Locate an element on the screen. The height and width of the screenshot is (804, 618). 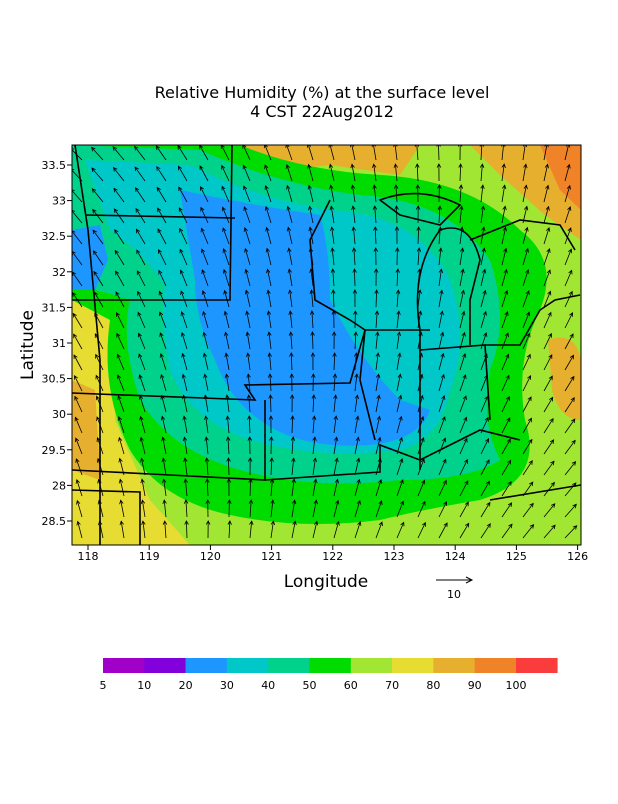
y-ticks: 28.5 28 29.5 30 30.5 31 31.5 32 32.5 33 33.5 is located at coordinates (57, 343).